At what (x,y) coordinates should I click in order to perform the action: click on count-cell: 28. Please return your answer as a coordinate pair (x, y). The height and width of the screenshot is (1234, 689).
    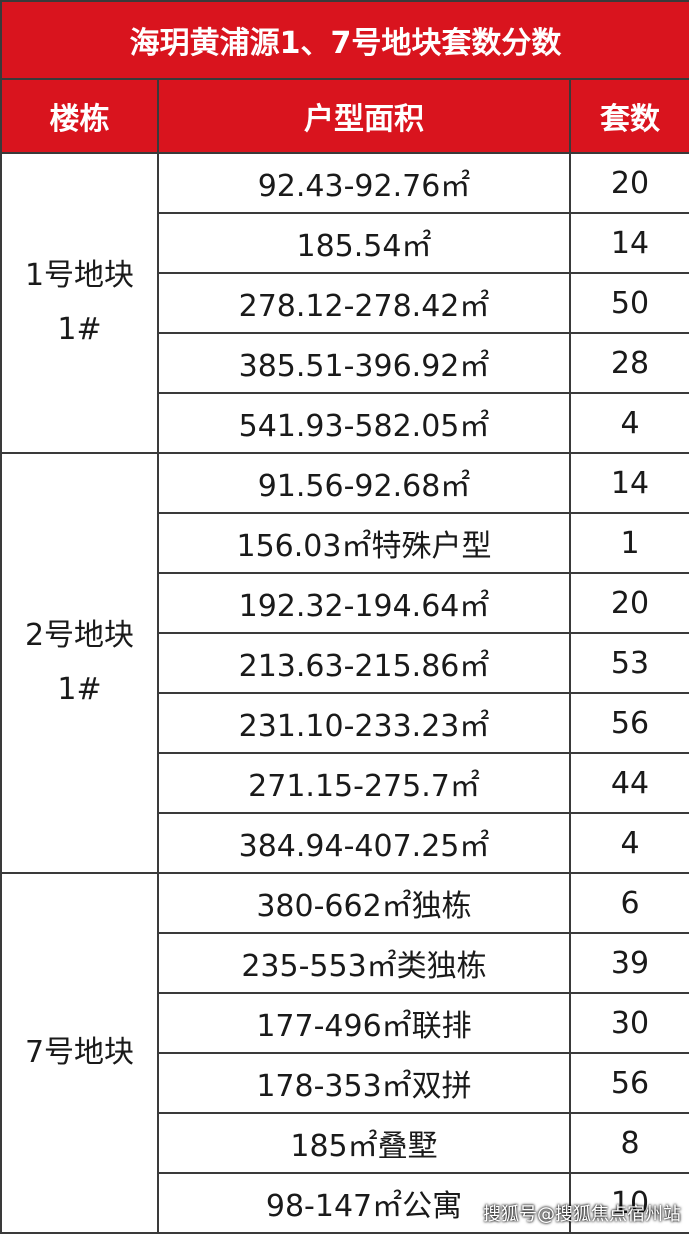
    Looking at the image, I should click on (628, 363).